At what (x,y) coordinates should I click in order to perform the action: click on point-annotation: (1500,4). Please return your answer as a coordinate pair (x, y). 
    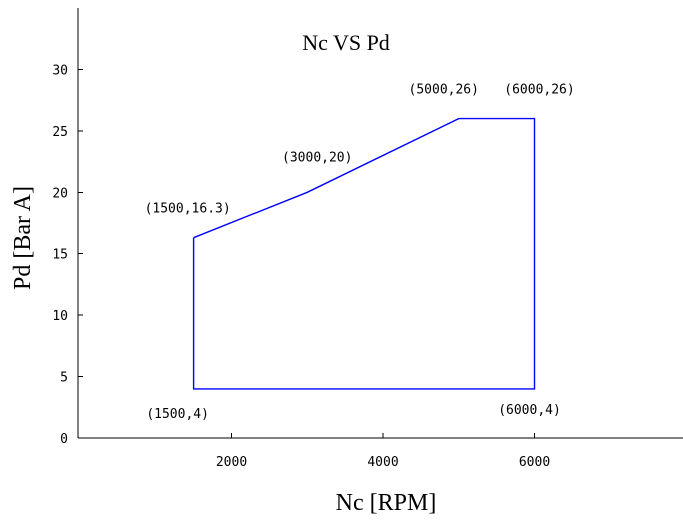
    Looking at the image, I should click on (177, 414).